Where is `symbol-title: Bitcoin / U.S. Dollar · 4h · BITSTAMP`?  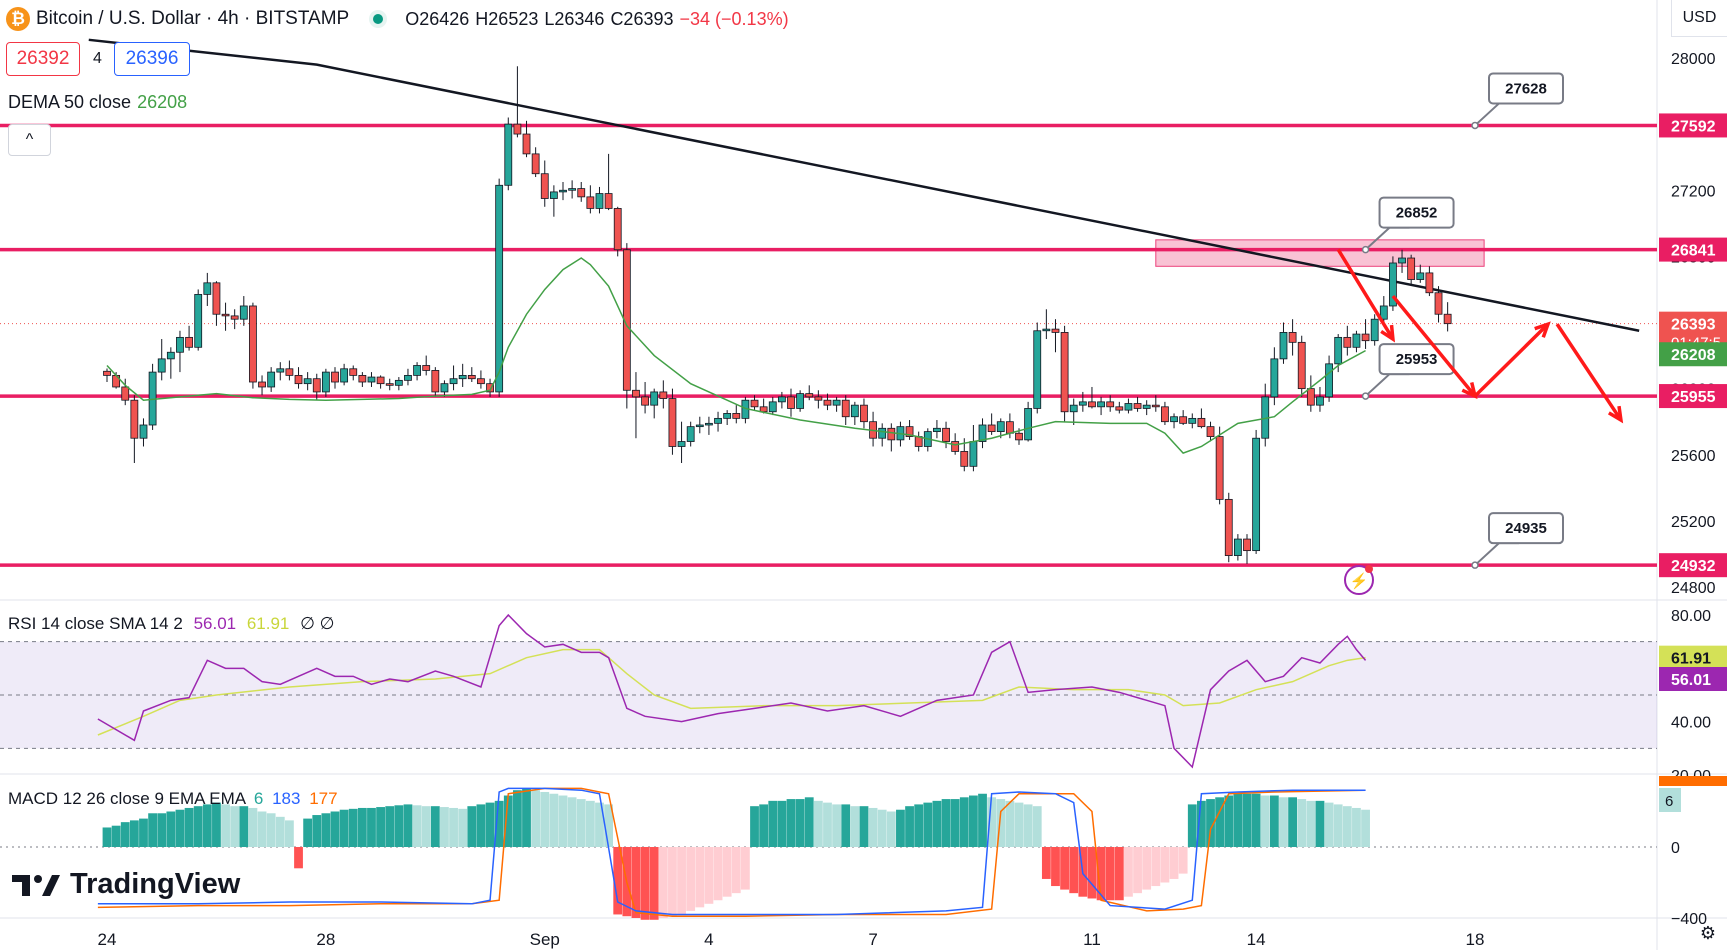
symbol-title: Bitcoin / U.S. Dollar · 4h · BITSTAMP is located at coordinates (193, 18).